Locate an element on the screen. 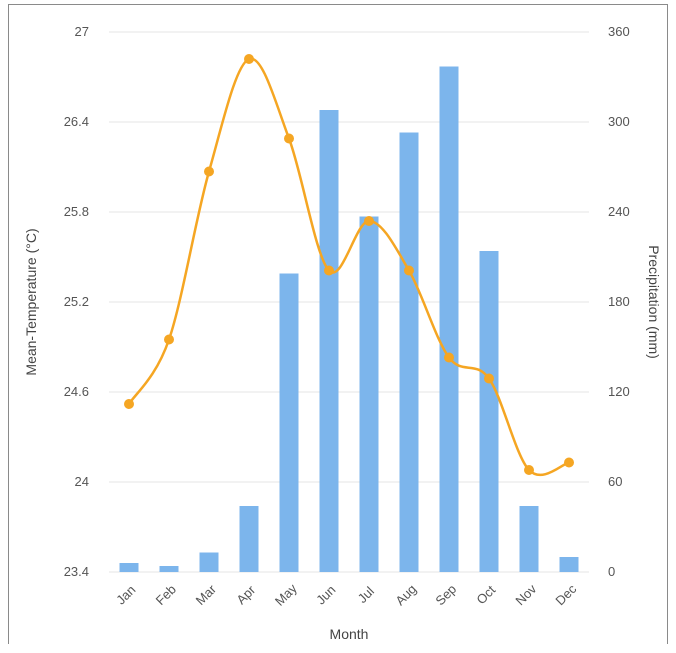  x-tick-label: Apr is located at coordinates (245, 594).